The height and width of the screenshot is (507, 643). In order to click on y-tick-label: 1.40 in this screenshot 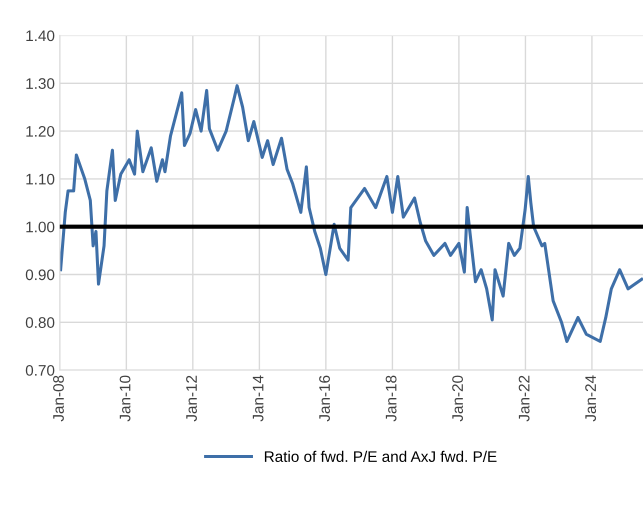, I will do `click(40, 36)`.